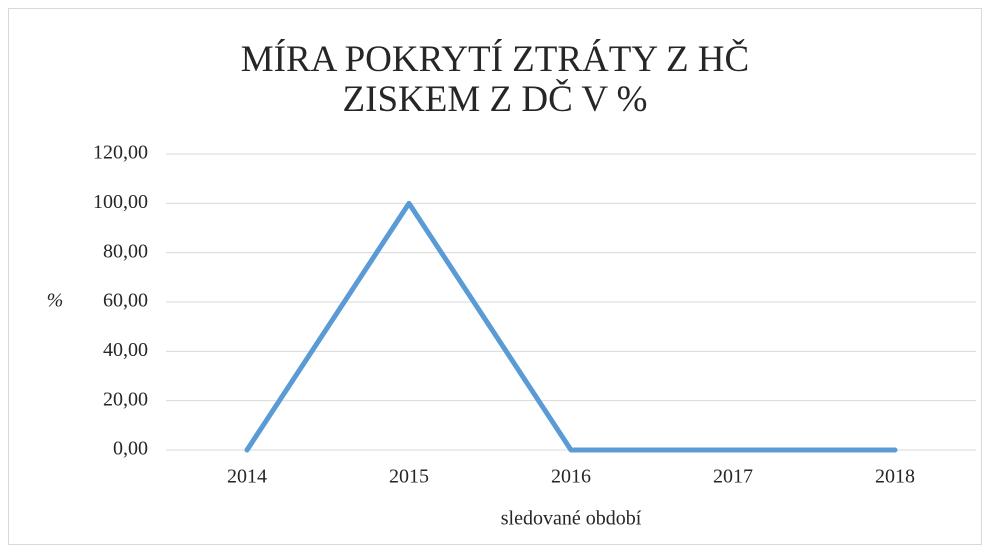 The height and width of the screenshot is (553, 991). Describe the element at coordinates (571, 477) in the screenshot. I see `x-tick-label: 2016` at that location.